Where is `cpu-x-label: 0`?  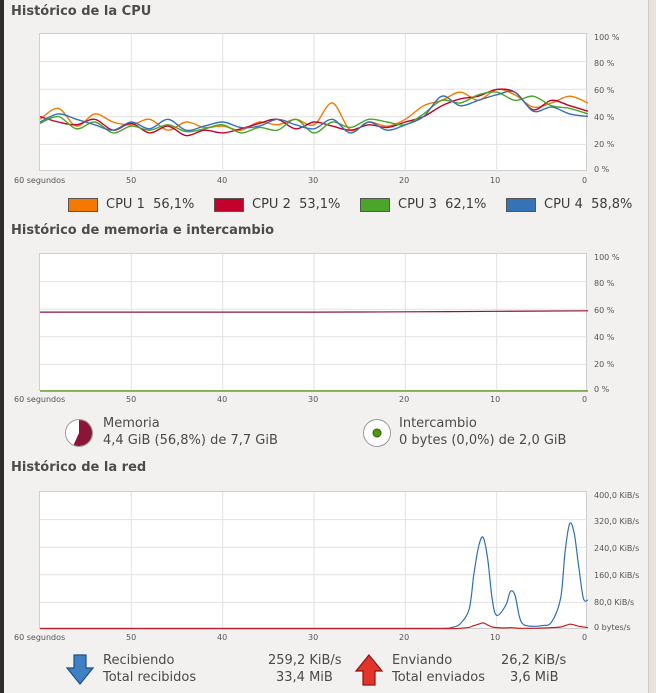 cpu-x-label: 0 is located at coordinates (585, 180).